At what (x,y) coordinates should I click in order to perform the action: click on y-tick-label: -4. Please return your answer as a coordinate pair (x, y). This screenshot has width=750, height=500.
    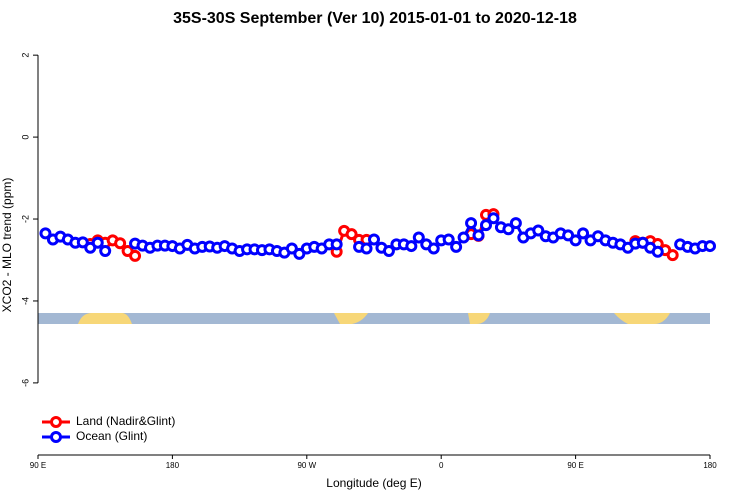
    Looking at the image, I should click on (25, 301).